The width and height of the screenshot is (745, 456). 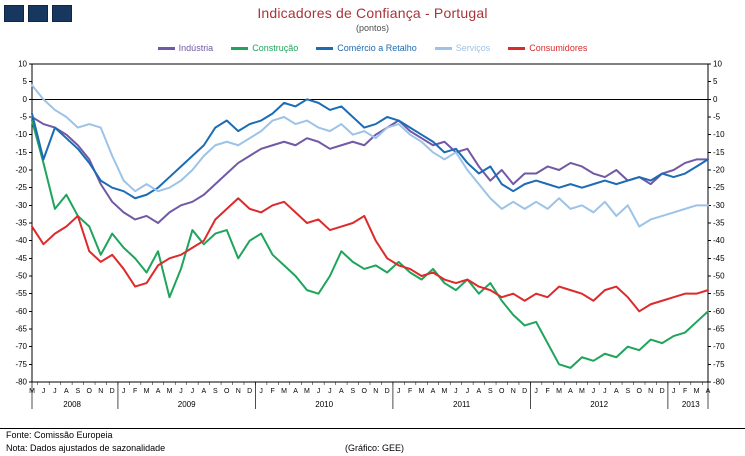 What do you see at coordinates (719, 205) in the screenshot?
I see `y-axis-label-right: -30` at bounding box center [719, 205].